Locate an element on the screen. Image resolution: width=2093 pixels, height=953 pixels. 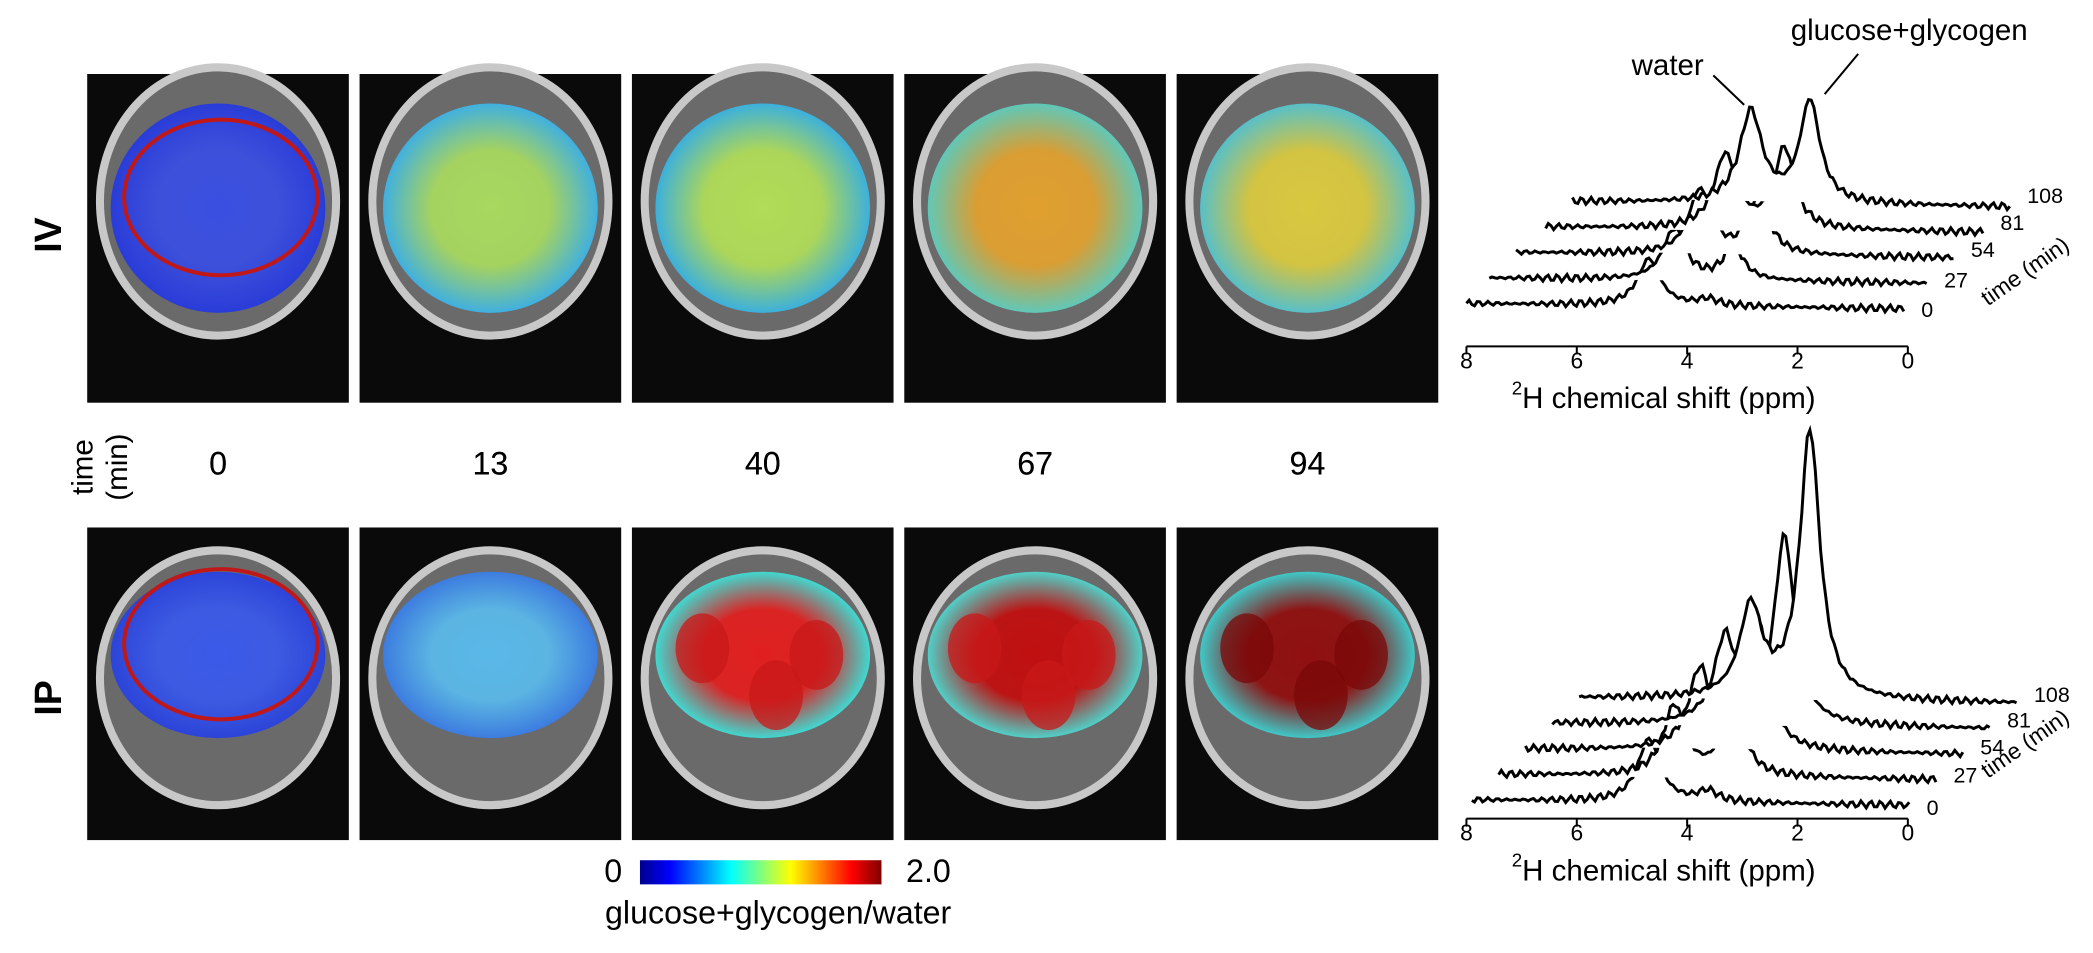
time-value: 0 is located at coordinates (218, 463).